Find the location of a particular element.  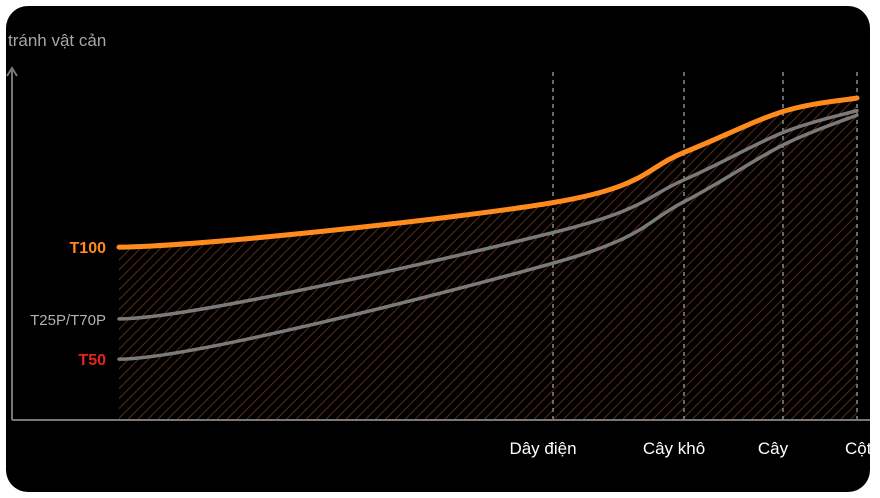

x-tick-label: Cột is located at coordinates (857, 448).